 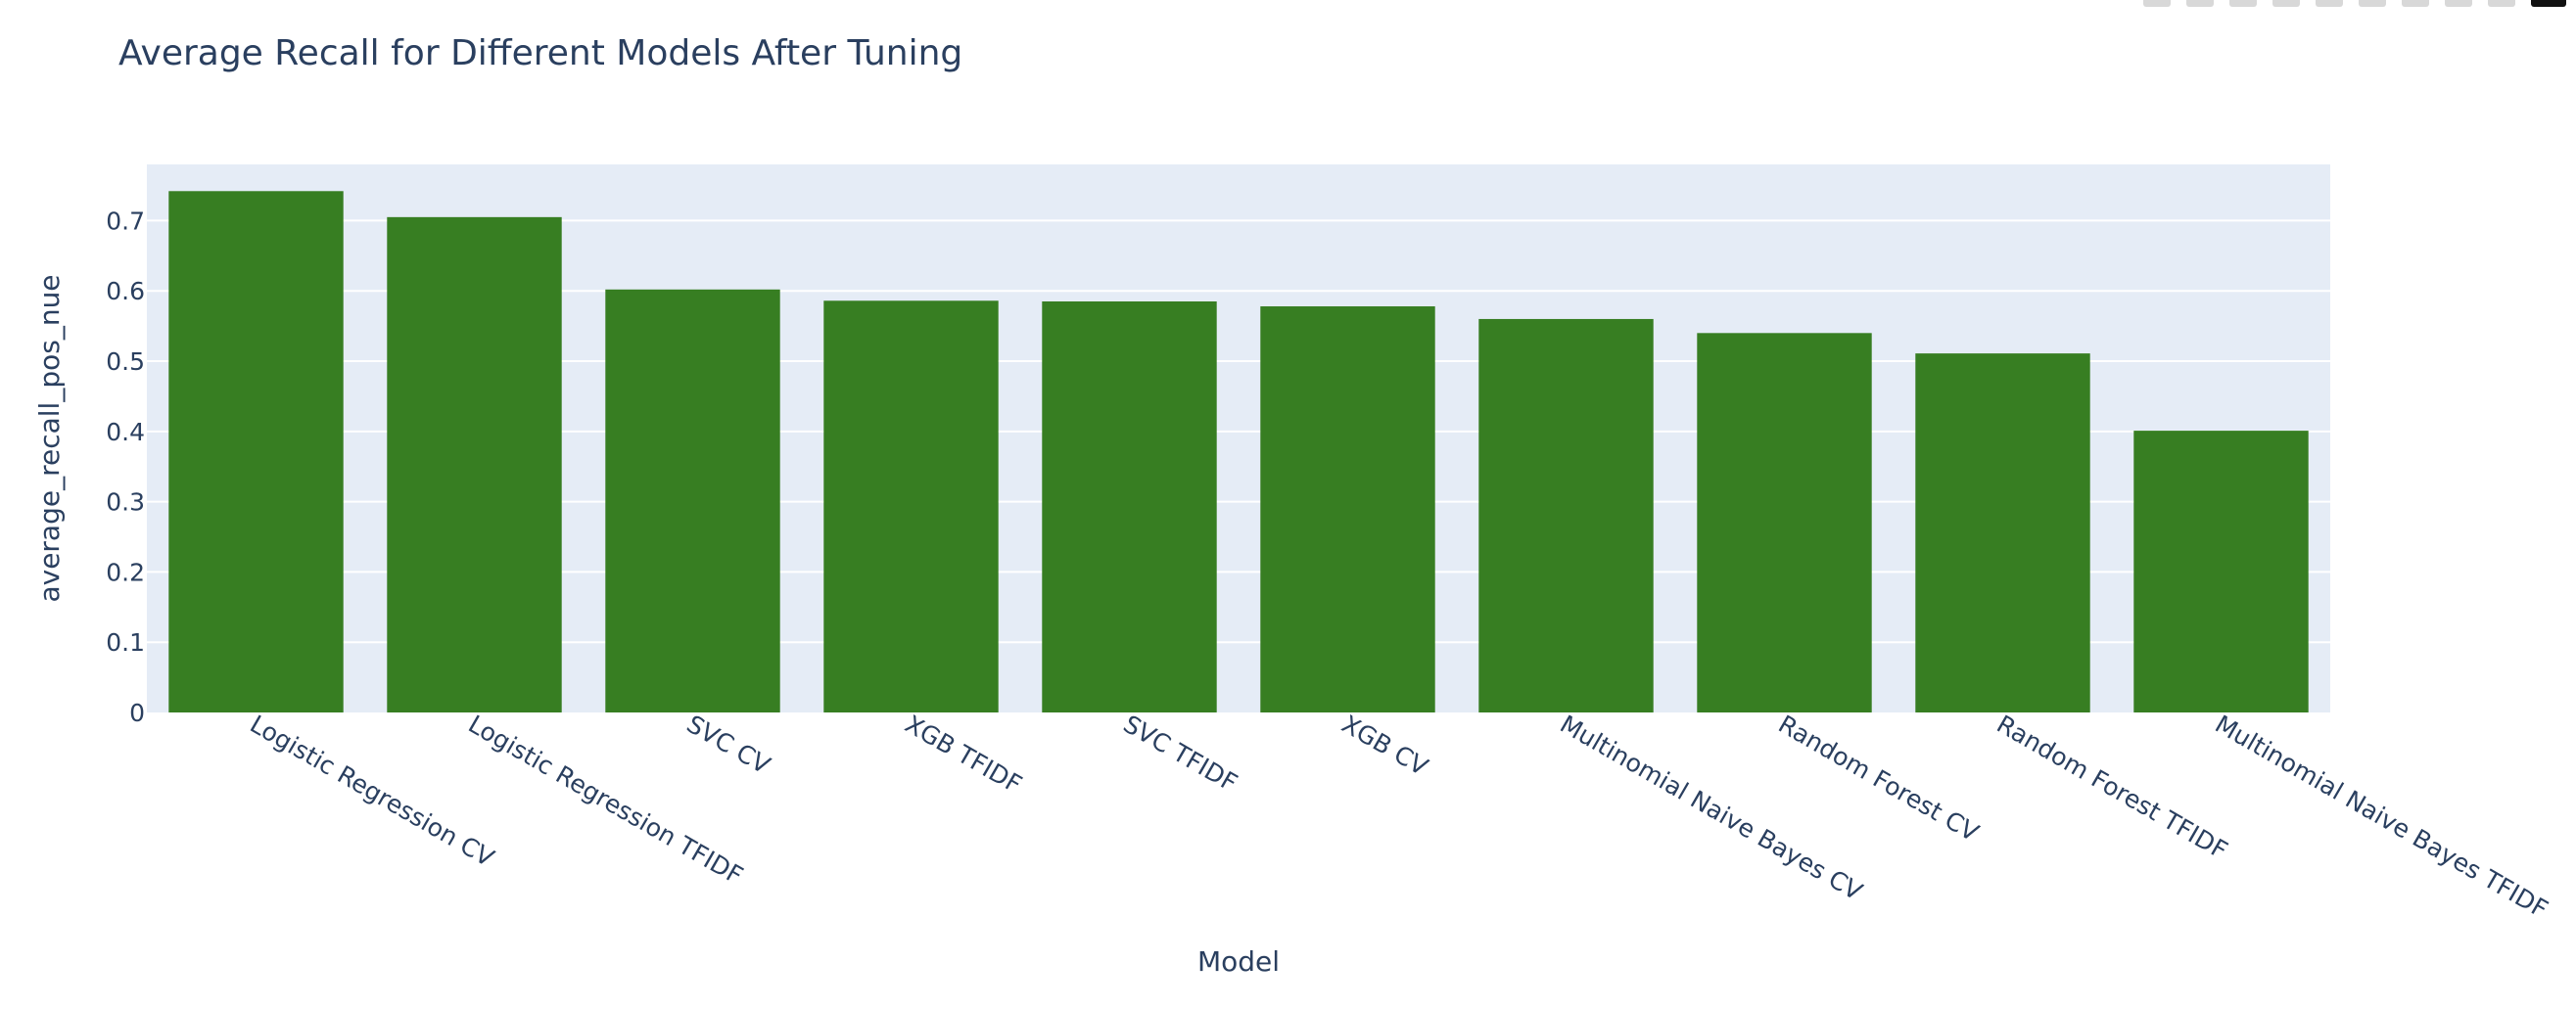 I want to click on zoom-icon, so click(x=2200, y=3).